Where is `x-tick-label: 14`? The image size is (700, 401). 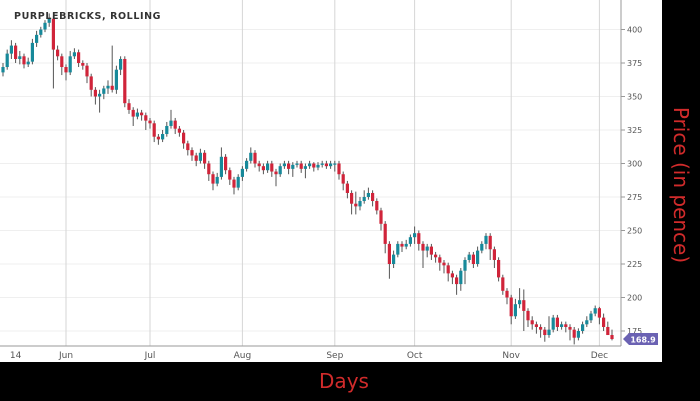
x-tick-label: 14 is located at coordinates (16, 356).